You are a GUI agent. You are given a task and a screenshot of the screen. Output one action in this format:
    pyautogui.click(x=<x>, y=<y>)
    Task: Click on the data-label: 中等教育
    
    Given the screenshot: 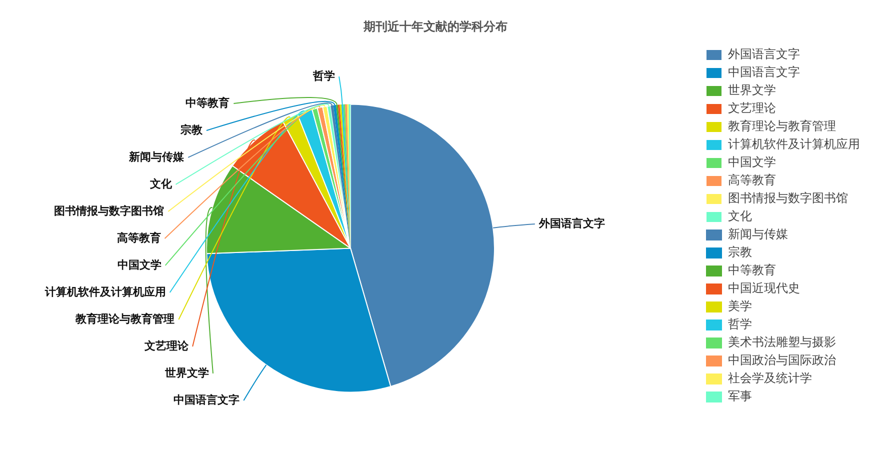 What is the action you would take?
    pyautogui.click(x=208, y=103)
    